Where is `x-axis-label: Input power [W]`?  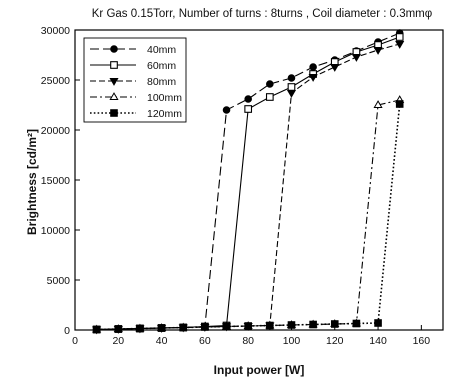 x-axis-label: Input power [W] is located at coordinates (259, 370).